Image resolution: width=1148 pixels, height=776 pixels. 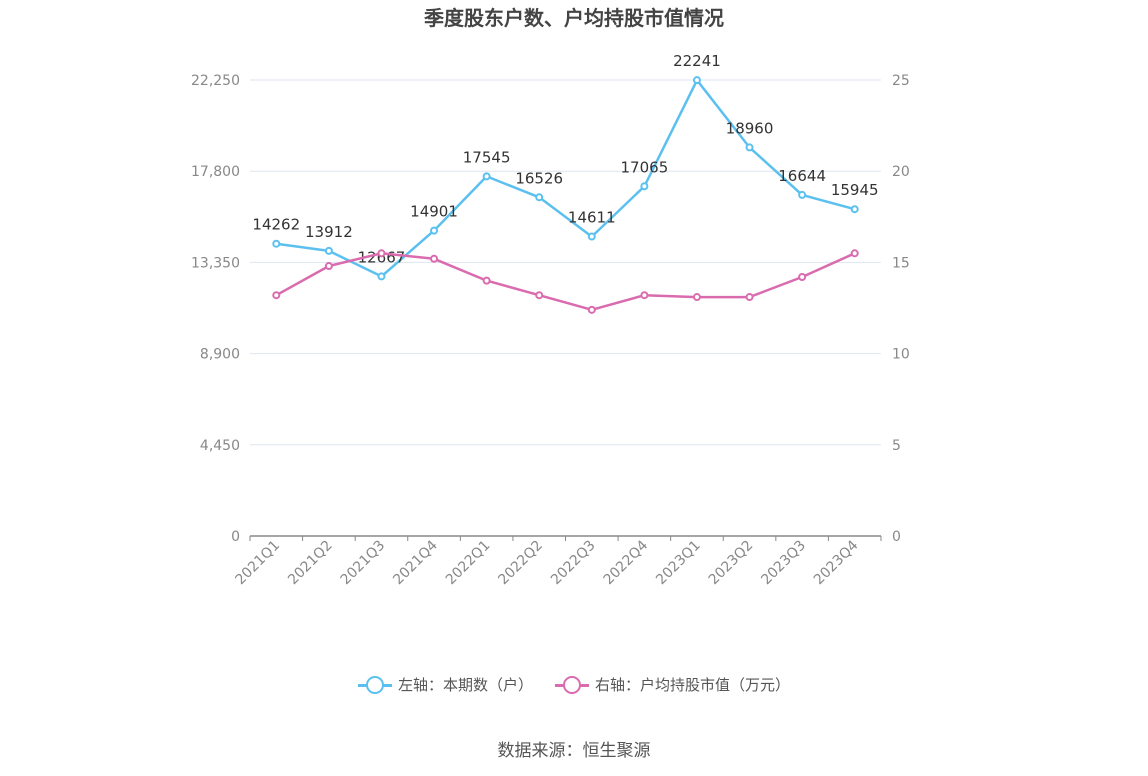 What do you see at coordinates (434, 212) in the screenshot?
I see `data-label: 14901` at bounding box center [434, 212].